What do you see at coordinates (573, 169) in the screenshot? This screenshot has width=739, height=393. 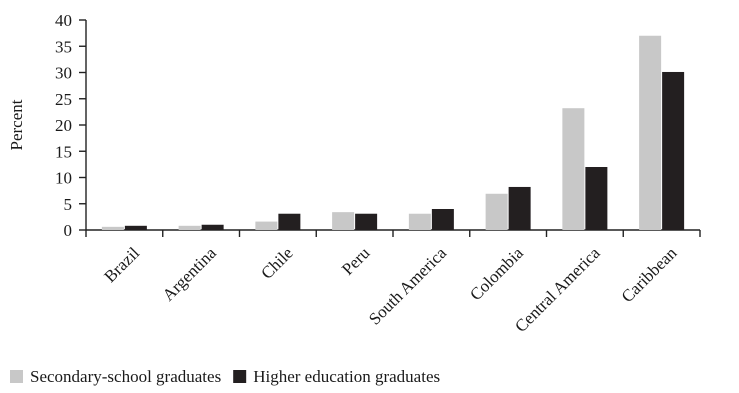 I see `bar-secondary-central-america` at bounding box center [573, 169].